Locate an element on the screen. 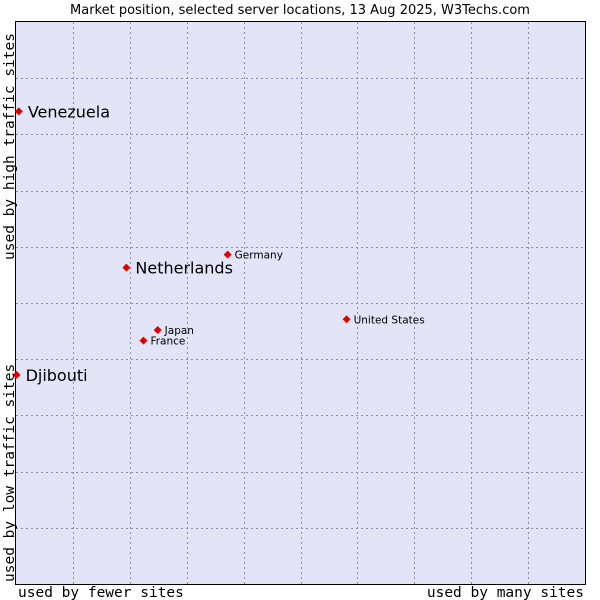 This screenshot has height=600, width=600. point-marker-germany is located at coordinates (227, 254).